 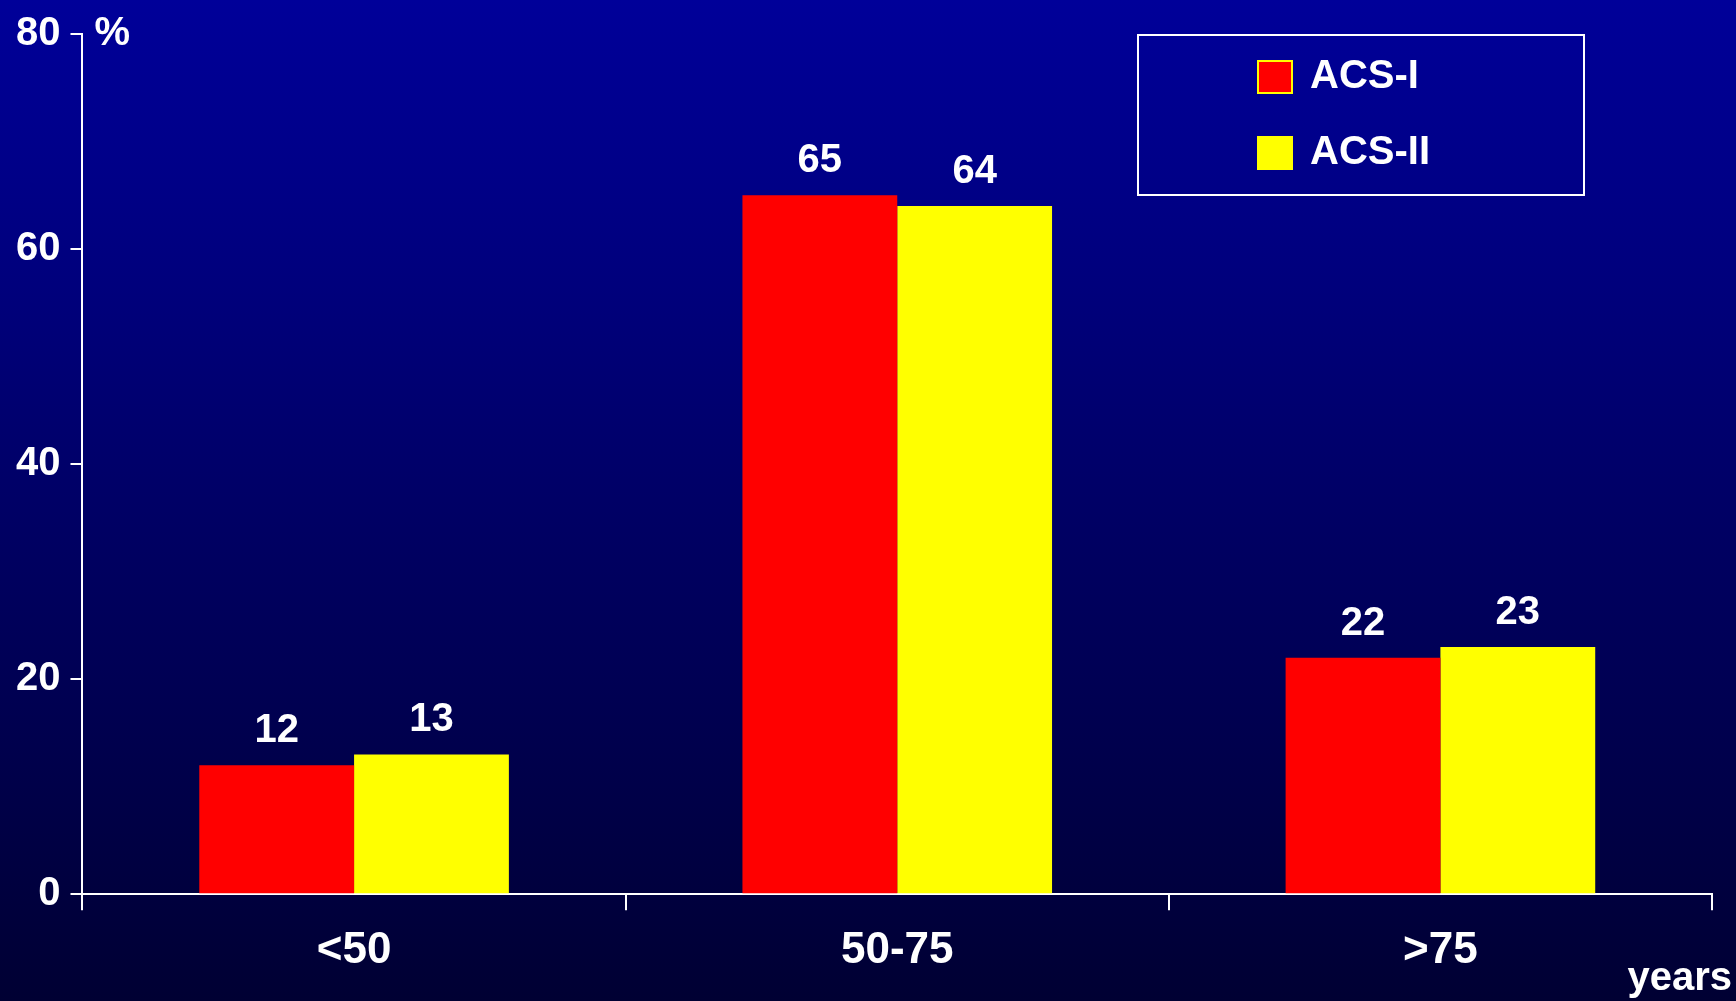 I want to click on data-label: 13, so click(x=431, y=717).